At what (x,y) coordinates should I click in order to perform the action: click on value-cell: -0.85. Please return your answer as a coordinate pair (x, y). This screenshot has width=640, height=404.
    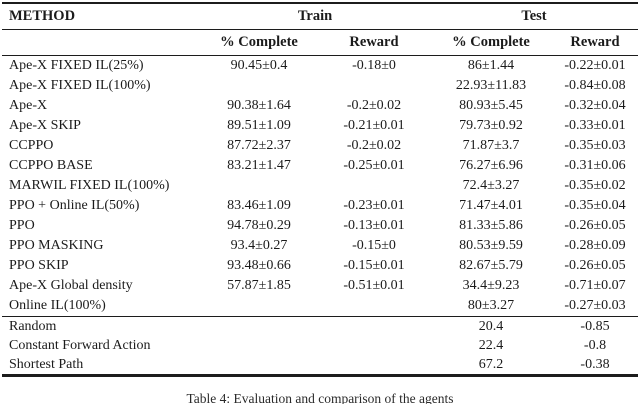
    Looking at the image, I should click on (595, 326).